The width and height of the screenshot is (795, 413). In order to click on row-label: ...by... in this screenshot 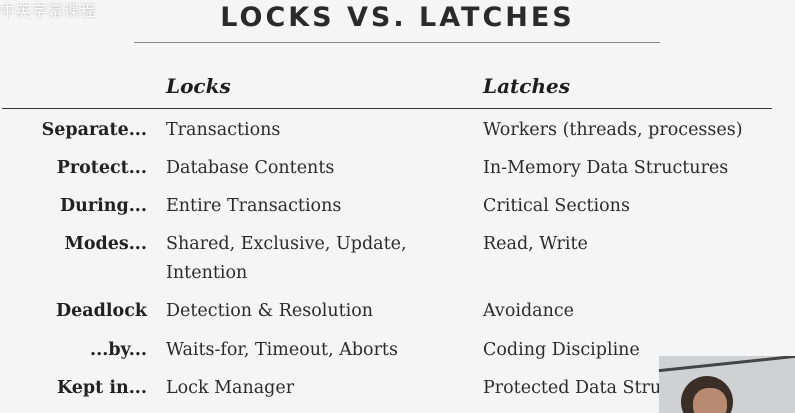, I will do `click(118, 350)`.